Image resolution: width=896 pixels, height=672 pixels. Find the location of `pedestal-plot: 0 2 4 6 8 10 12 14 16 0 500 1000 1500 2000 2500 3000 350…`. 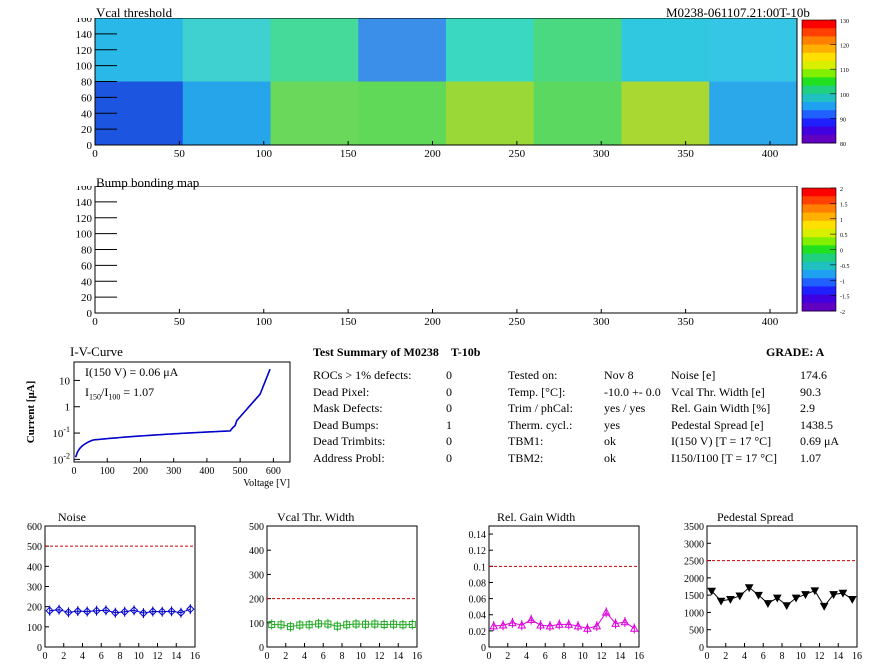

pedestal-plot: 0 2 4 6 8 10 12 14 16 0 500 1000 1500 2000 2500 3000 350… is located at coordinates (778, 596).